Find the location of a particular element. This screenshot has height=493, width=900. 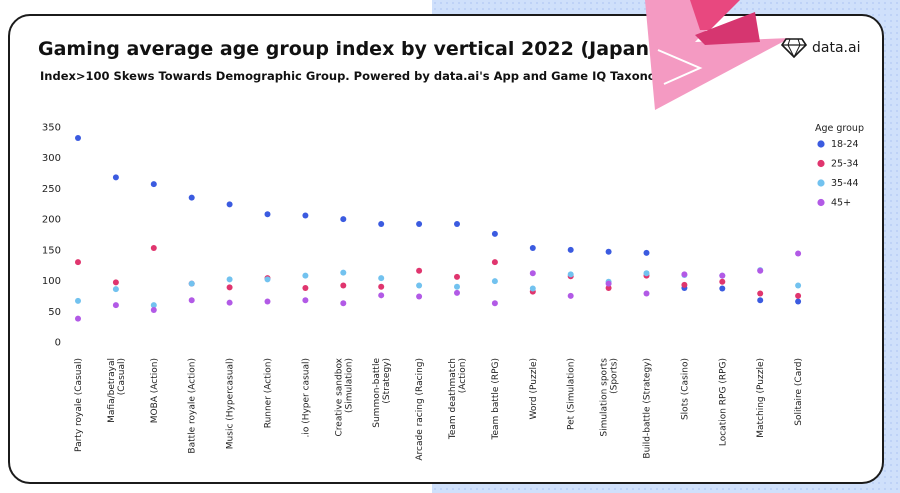

x-category-label: Slots (Casino) is located at coordinates (685, 389).